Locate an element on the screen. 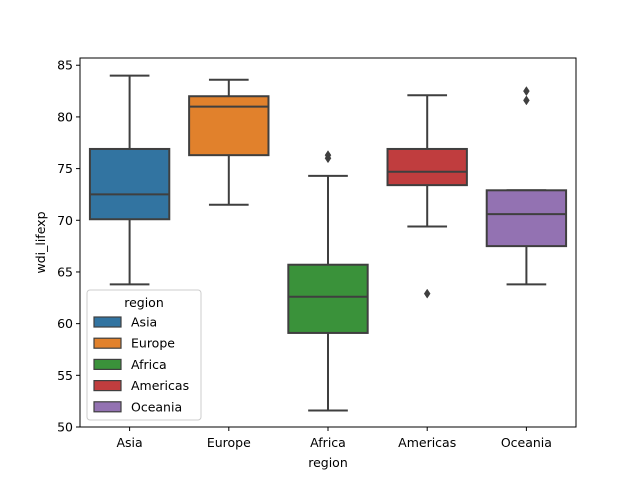 The image size is (640, 480). y-axis-title: wdi_lifexp is located at coordinates (40, 242).